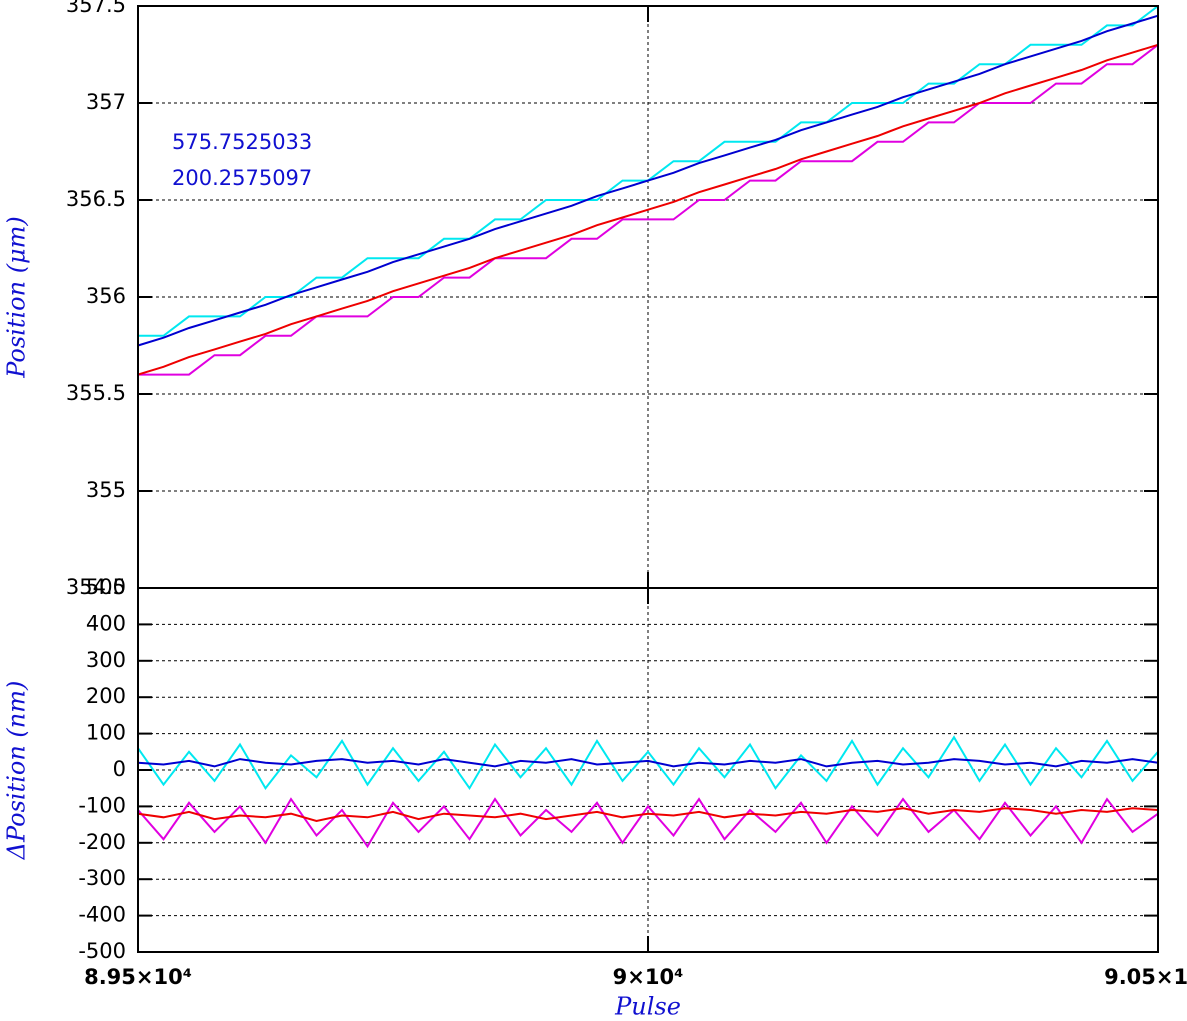 Image resolution: width=1187 pixels, height=1021 pixels. Describe the element at coordinates (106, 490) in the screenshot. I see `y-tick-label: 355` at that location.